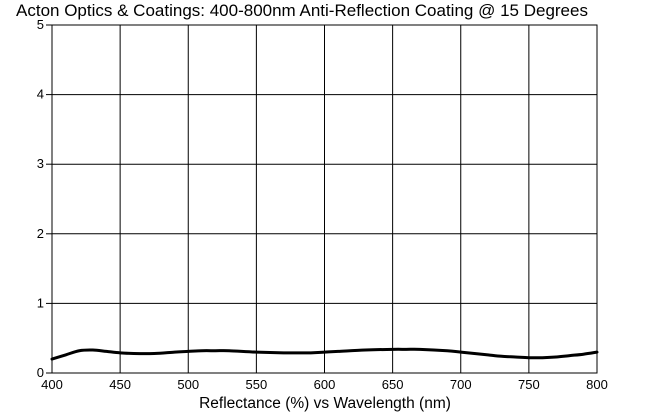 This screenshot has height=414, width=650. I want to click on x-tick-label: 650, so click(393, 384).